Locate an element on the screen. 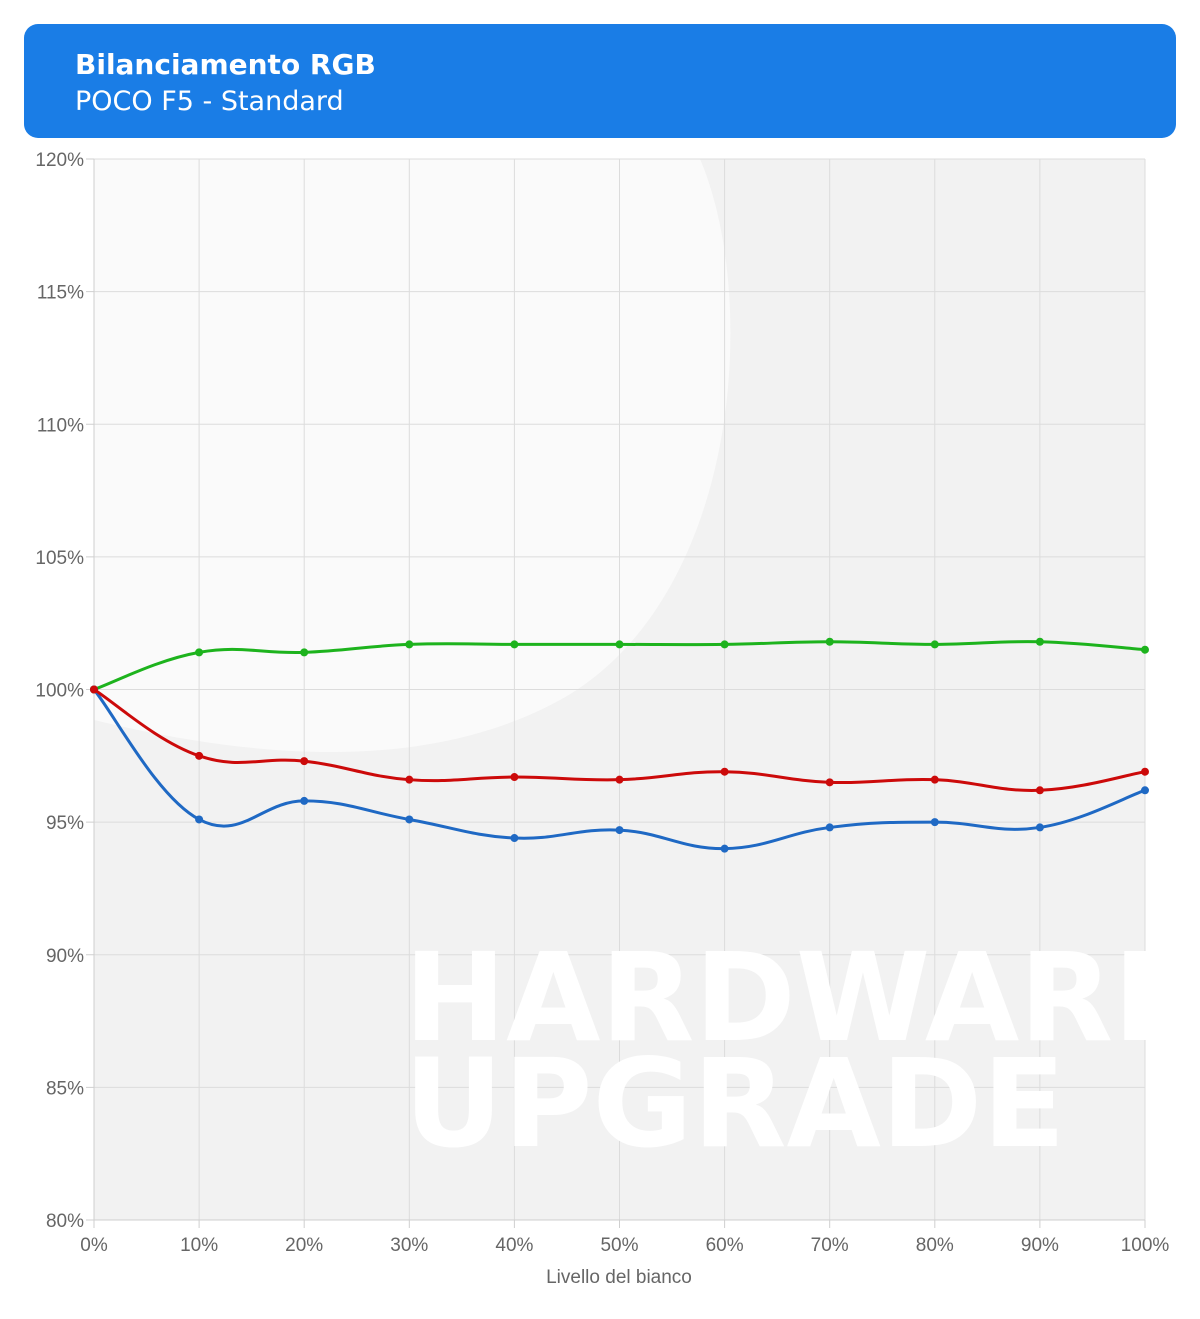  x-tick-label: 60% is located at coordinates (725, 1245).